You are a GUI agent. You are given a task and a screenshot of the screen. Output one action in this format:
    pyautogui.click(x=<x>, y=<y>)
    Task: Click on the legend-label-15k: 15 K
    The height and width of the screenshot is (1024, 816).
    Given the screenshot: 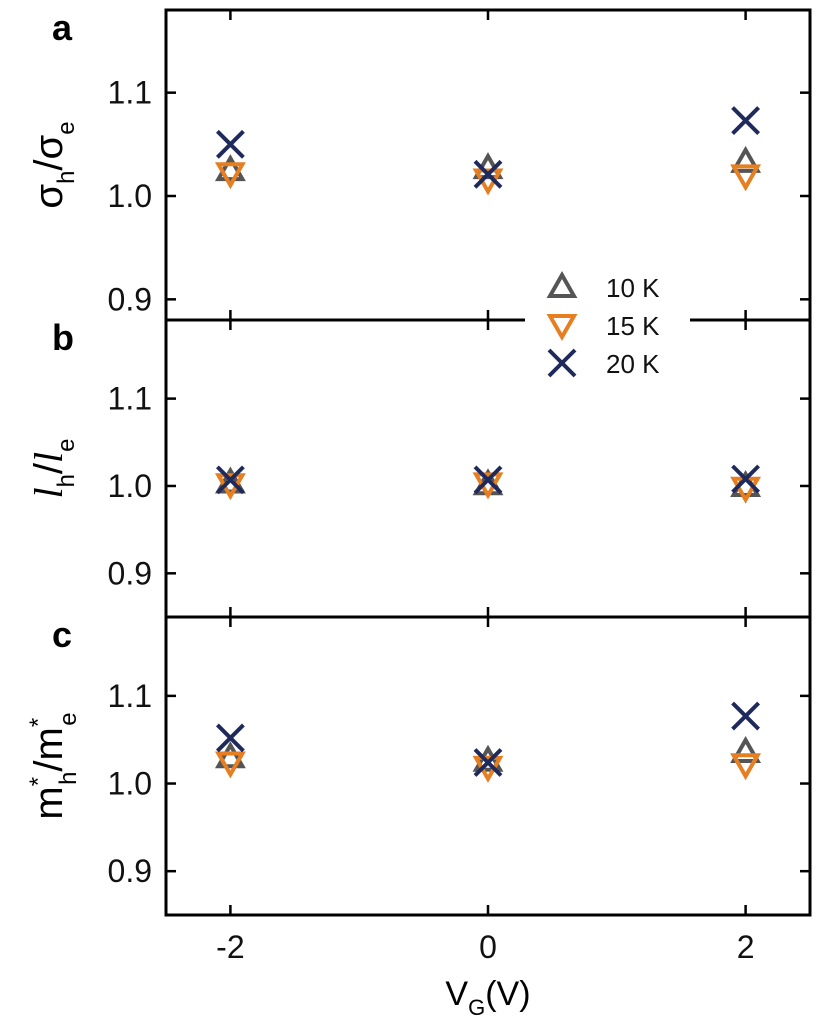 What is the action you would take?
    pyautogui.click(x=633, y=326)
    